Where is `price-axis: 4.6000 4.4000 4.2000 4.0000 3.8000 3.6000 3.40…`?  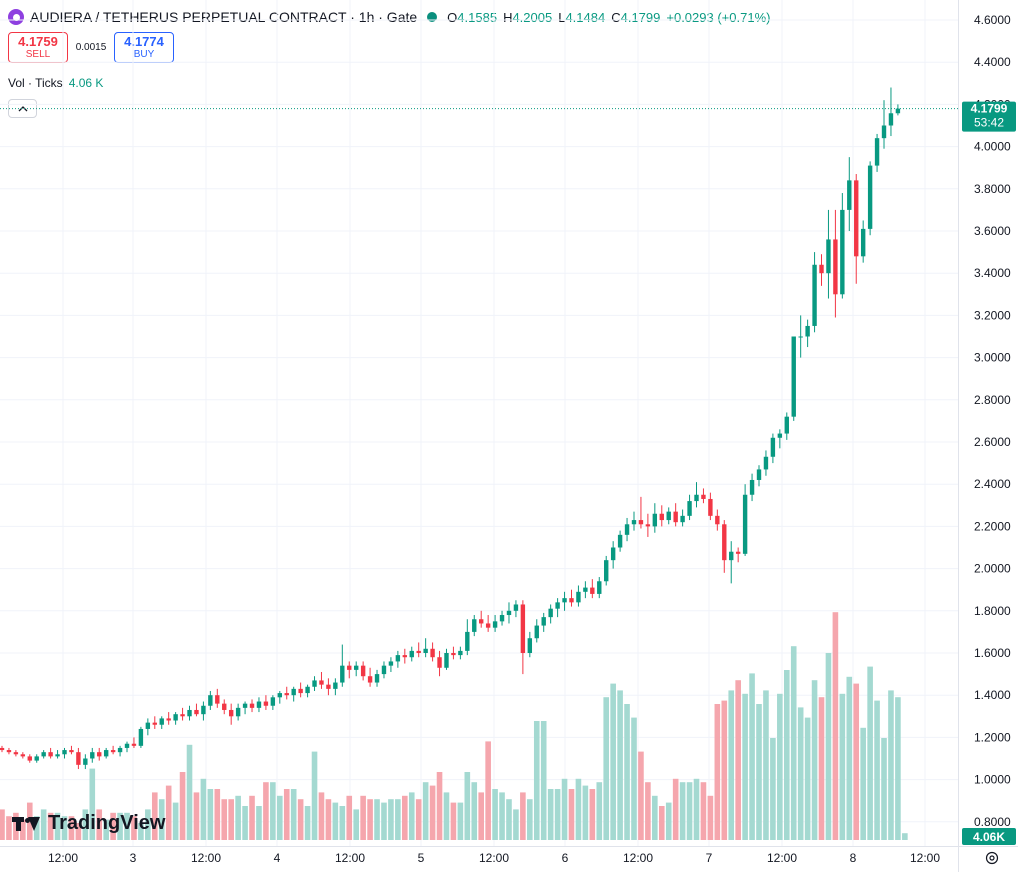 price-axis: 4.6000 4.4000 4.2000 4.0000 3.8000 3.6000 3.40… is located at coordinates (992, 421).